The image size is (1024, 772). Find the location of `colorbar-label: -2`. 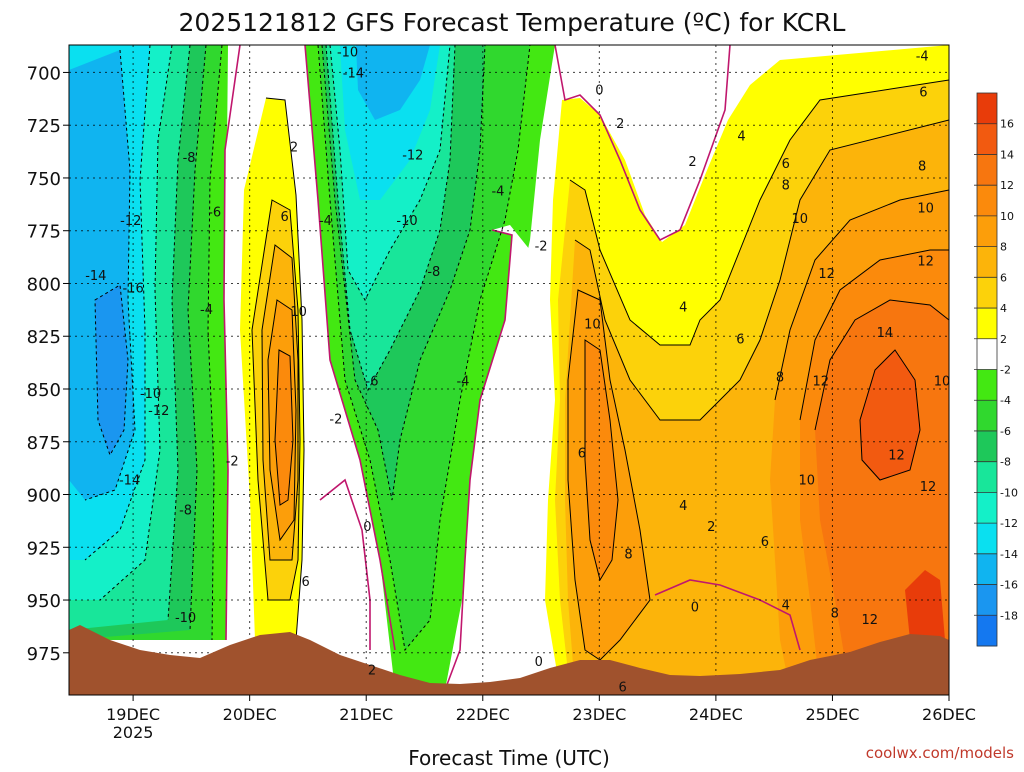

colorbar-label: -2 is located at coordinates (1005, 370).